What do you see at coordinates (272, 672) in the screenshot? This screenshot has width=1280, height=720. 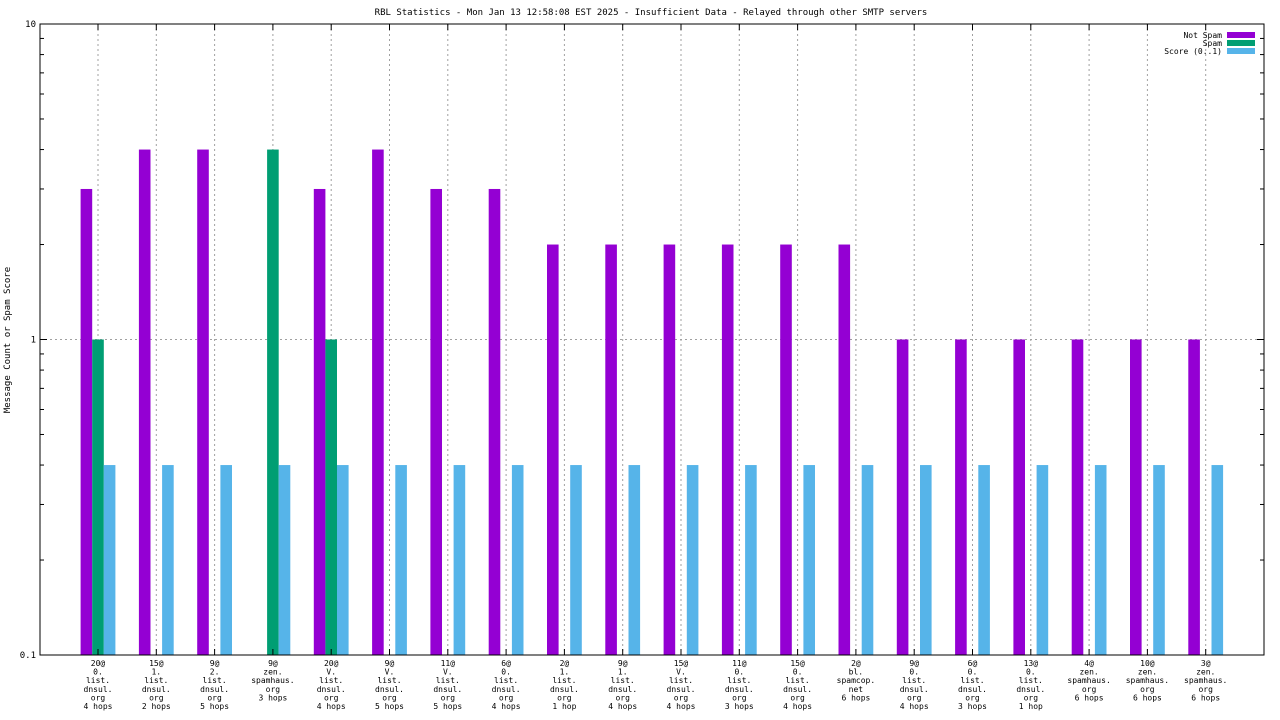 I see `x-tick-label: zen.` at bounding box center [272, 672].